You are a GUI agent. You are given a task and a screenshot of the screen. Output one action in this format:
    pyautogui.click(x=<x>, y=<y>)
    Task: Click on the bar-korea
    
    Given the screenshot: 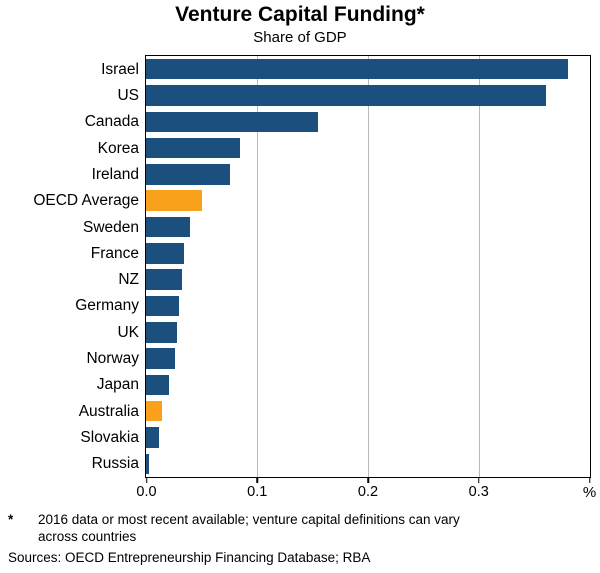 What is the action you would take?
    pyautogui.click(x=193, y=148)
    